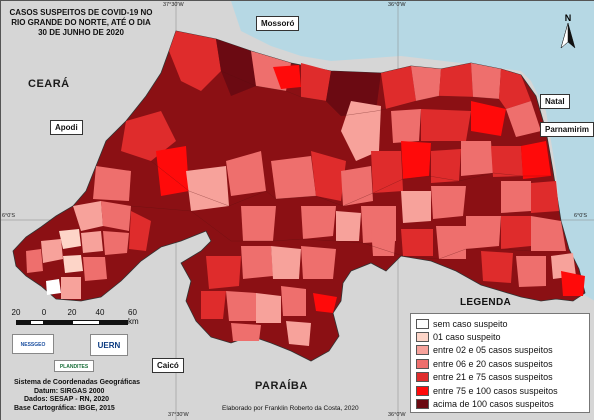 The image size is (594, 420). I want to click on logo-plandites-text: PLANDITES, so click(74, 367).